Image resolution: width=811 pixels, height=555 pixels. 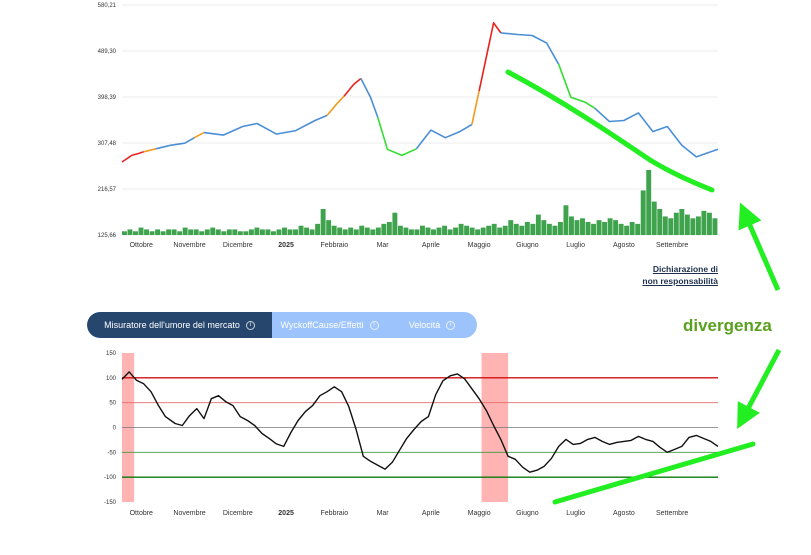 What do you see at coordinates (490, 56) in the screenshot?
I see `price-segment-red` at bounding box center [490, 56].